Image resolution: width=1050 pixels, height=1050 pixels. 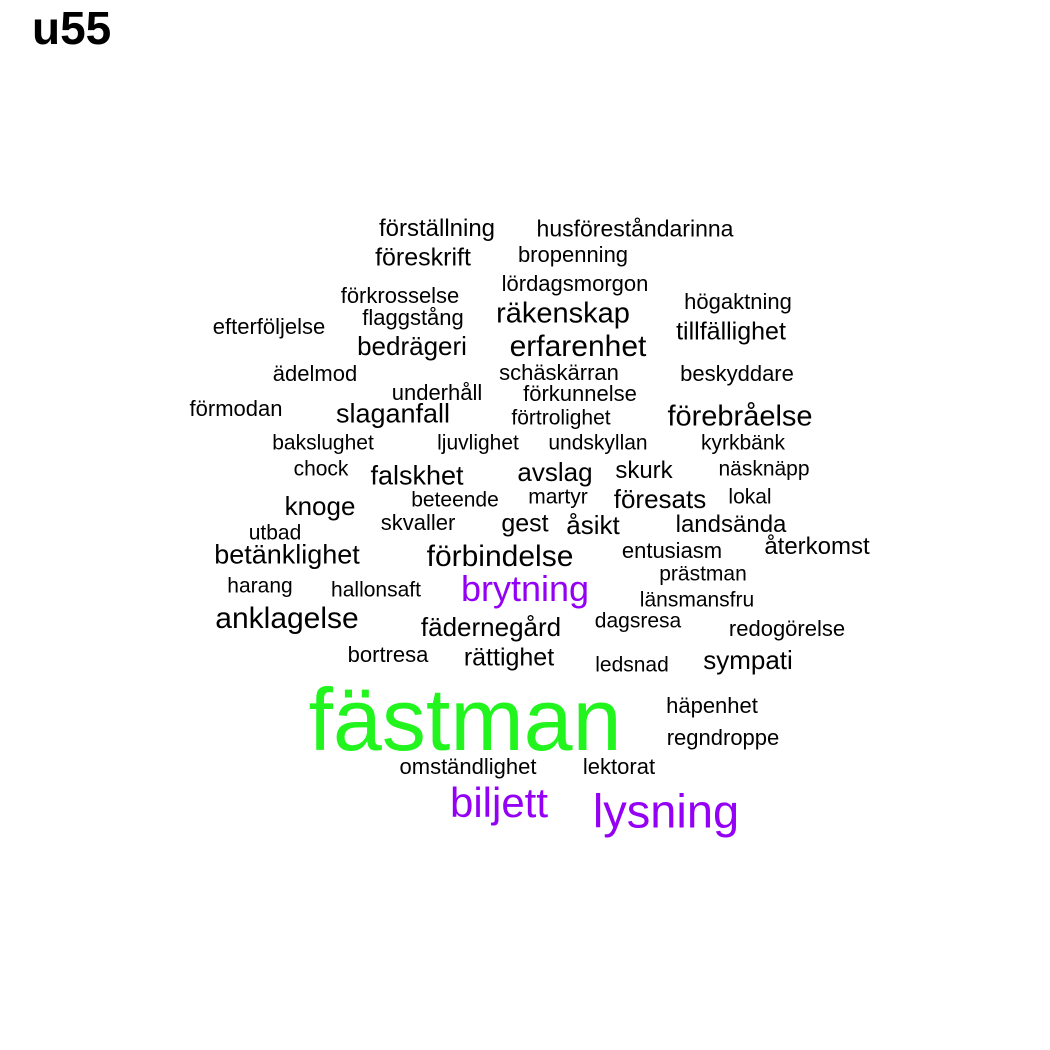 What do you see at coordinates (499, 802) in the screenshot?
I see `cloud-word: biljett` at bounding box center [499, 802].